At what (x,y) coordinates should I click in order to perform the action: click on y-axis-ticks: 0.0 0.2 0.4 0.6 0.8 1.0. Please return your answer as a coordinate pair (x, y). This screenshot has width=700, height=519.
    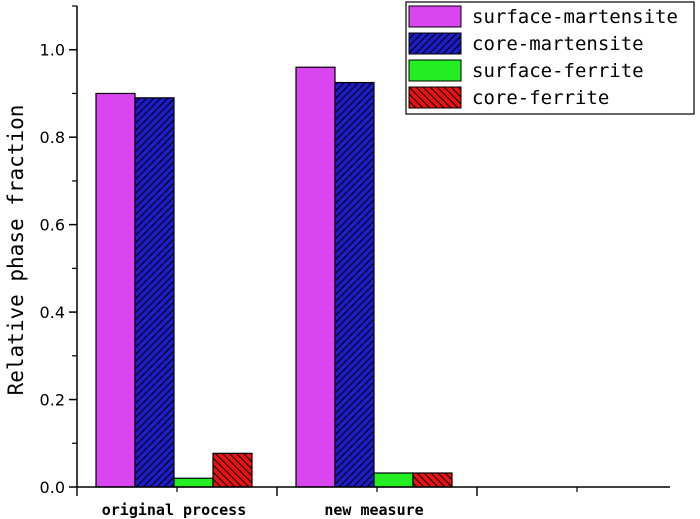
    Looking at the image, I should click on (58, 251).